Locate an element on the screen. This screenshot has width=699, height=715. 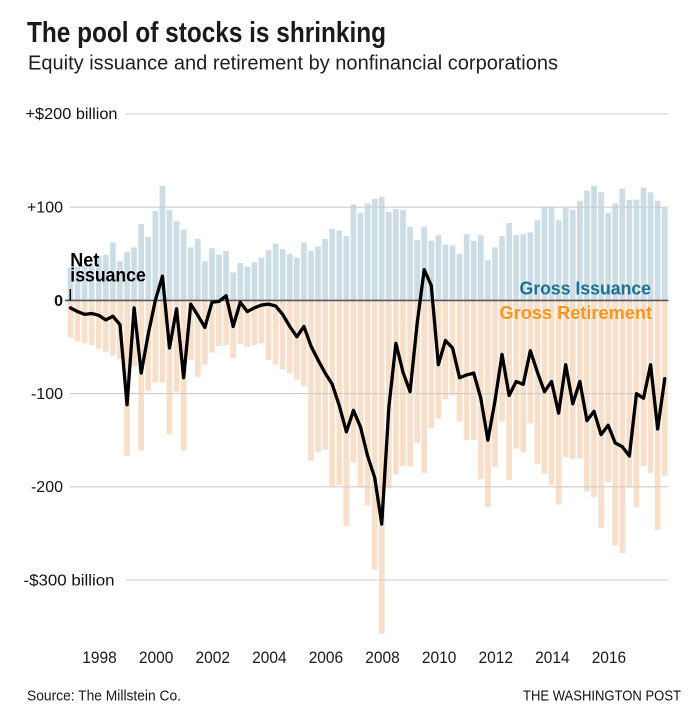
svg-text: 2000 is located at coordinates (156, 657).